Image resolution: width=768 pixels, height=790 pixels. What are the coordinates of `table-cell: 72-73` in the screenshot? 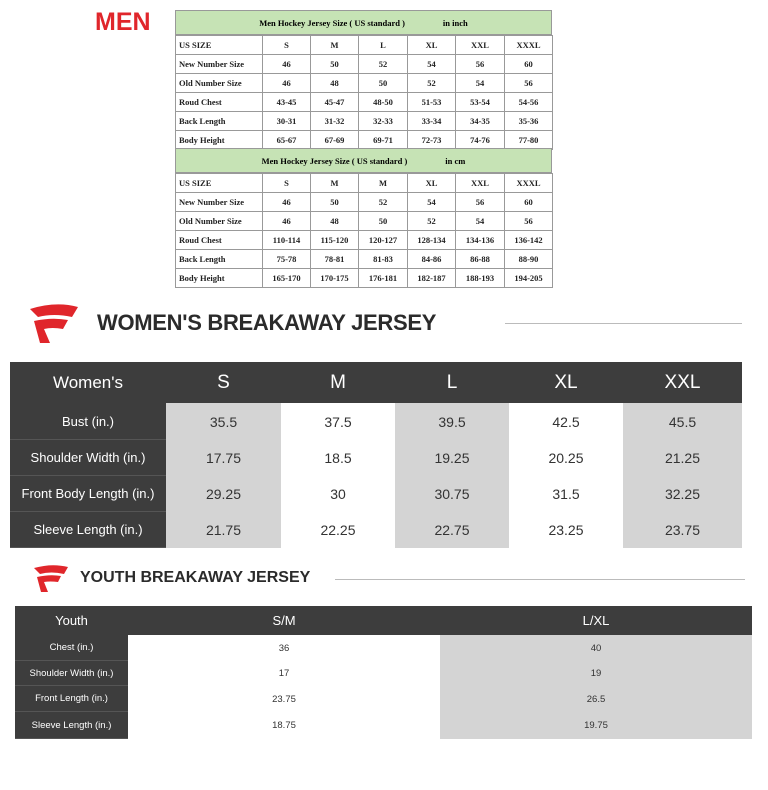 It's located at (431, 140).